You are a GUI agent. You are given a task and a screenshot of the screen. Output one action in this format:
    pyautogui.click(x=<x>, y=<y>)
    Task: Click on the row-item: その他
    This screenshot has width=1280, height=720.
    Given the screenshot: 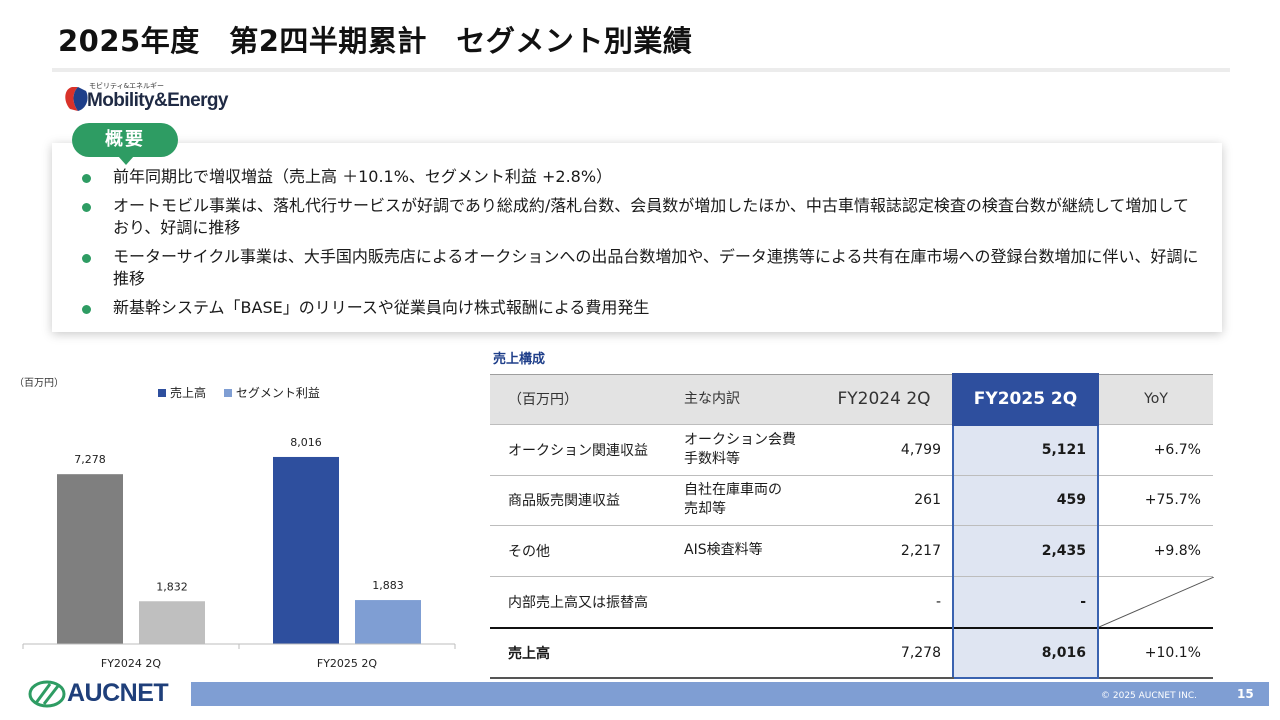 What is the action you would take?
    pyautogui.click(x=586, y=551)
    